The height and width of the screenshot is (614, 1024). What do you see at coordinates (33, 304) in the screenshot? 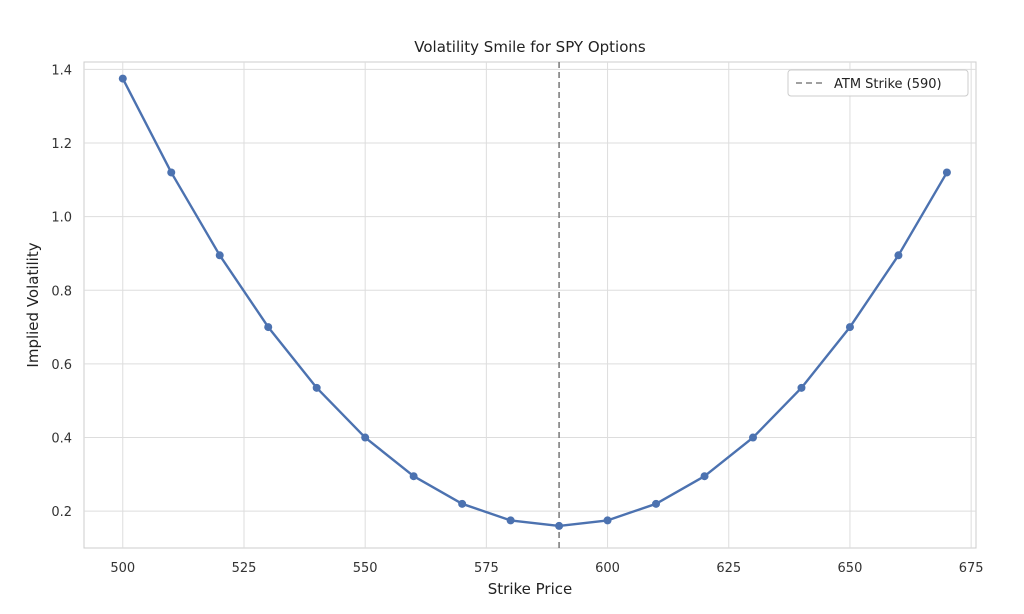
I see `y-axis-label: Implied Volatility` at bounding box center [33, 304].